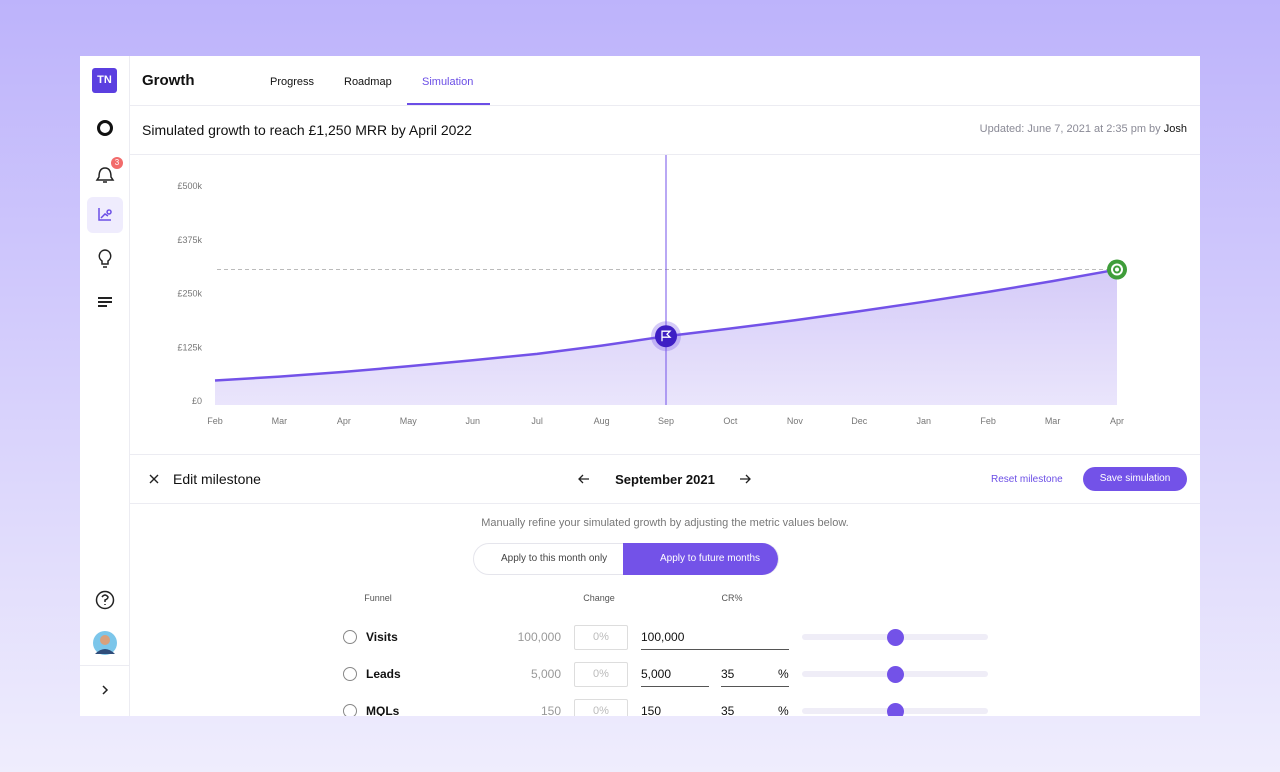  I want to click on help-icon, so click(105, 600).